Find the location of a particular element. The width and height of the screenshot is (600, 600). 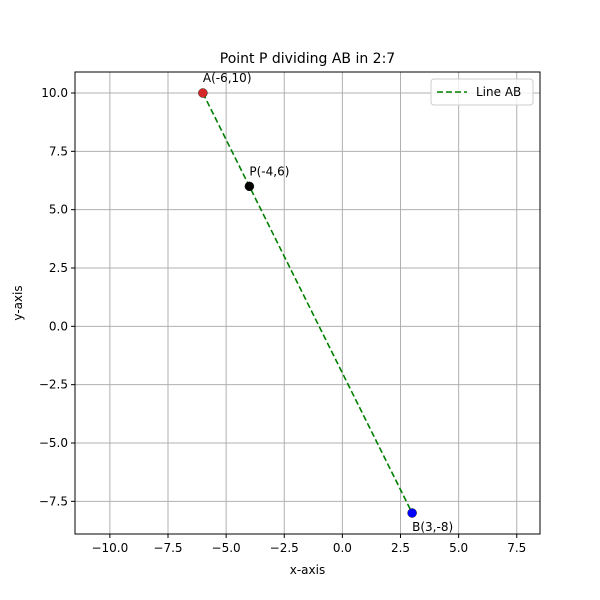

legend-box is located at coordinates (482, 92).